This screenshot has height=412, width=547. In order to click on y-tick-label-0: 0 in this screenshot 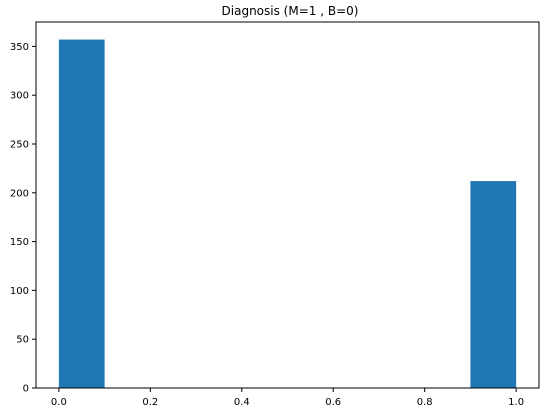, I will do `click(26, 389)`.